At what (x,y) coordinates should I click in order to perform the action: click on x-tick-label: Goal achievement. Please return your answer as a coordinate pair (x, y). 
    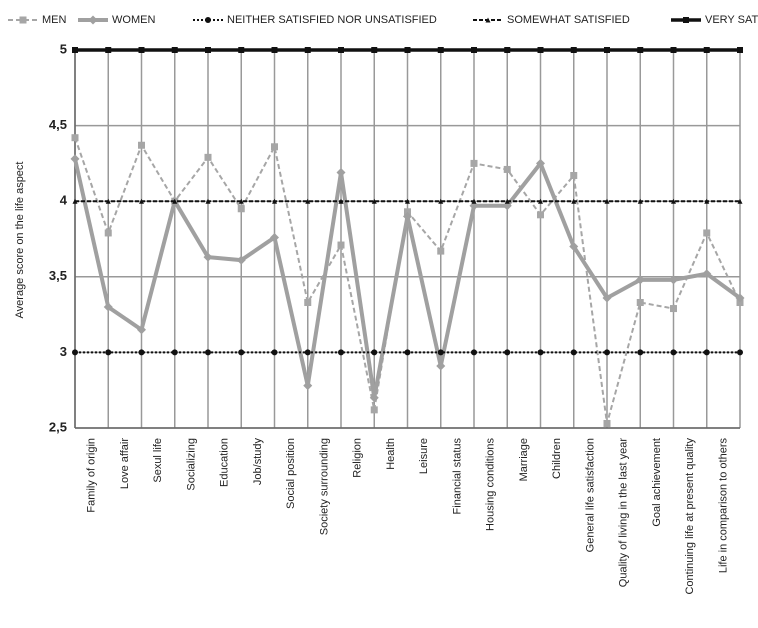
    Looking at the image, I should click on (657, 482).